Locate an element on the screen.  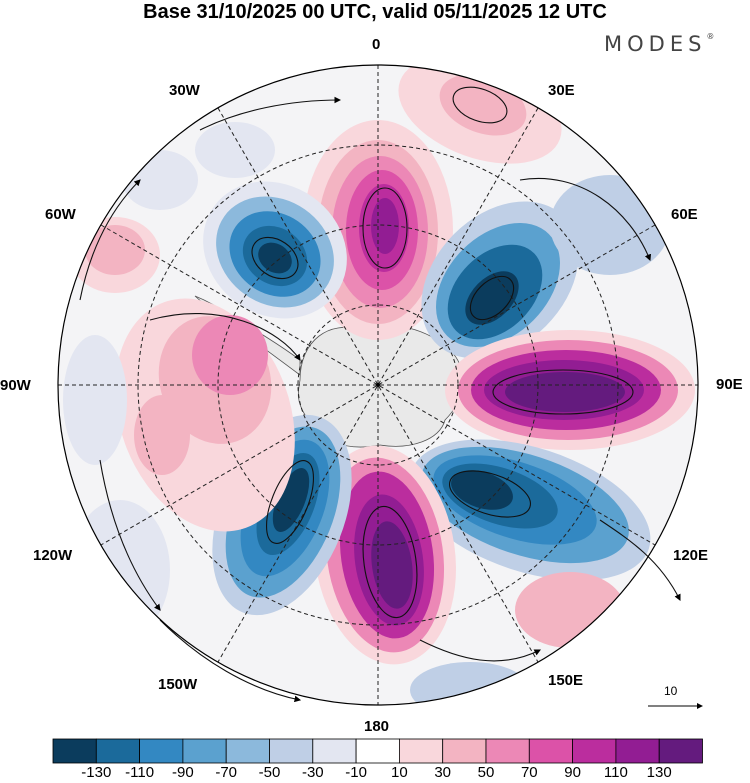
colorbar-tick-label: -130 is located at coordinates (96, 772).